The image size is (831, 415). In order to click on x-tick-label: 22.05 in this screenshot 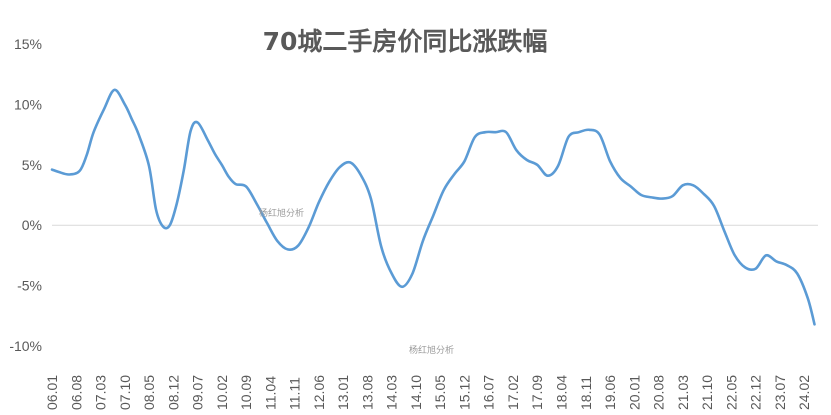, I will do `click(731, 392)`.